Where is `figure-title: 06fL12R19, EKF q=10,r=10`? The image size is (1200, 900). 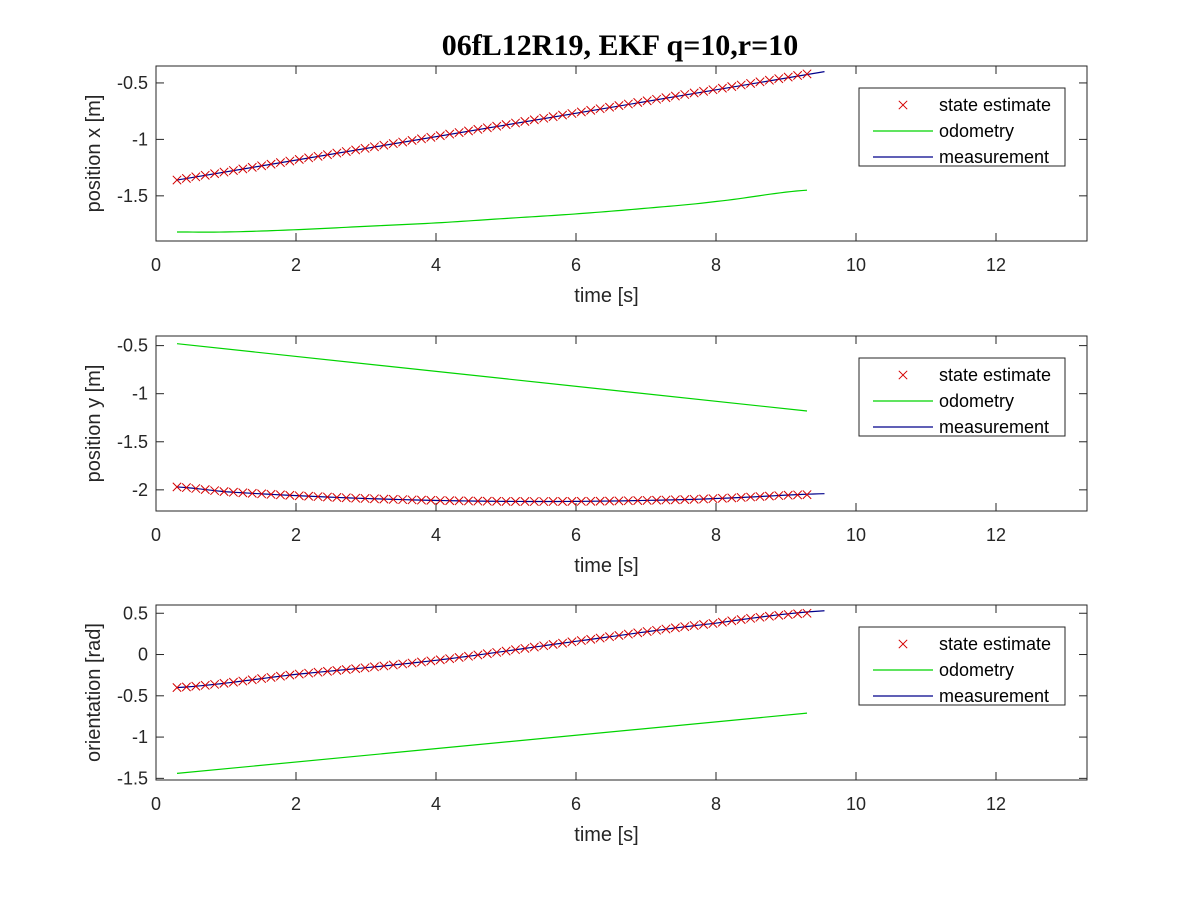
figure-title: 06fL12R19, EKF q=10,r=10 is located at coordinates (620, 45).